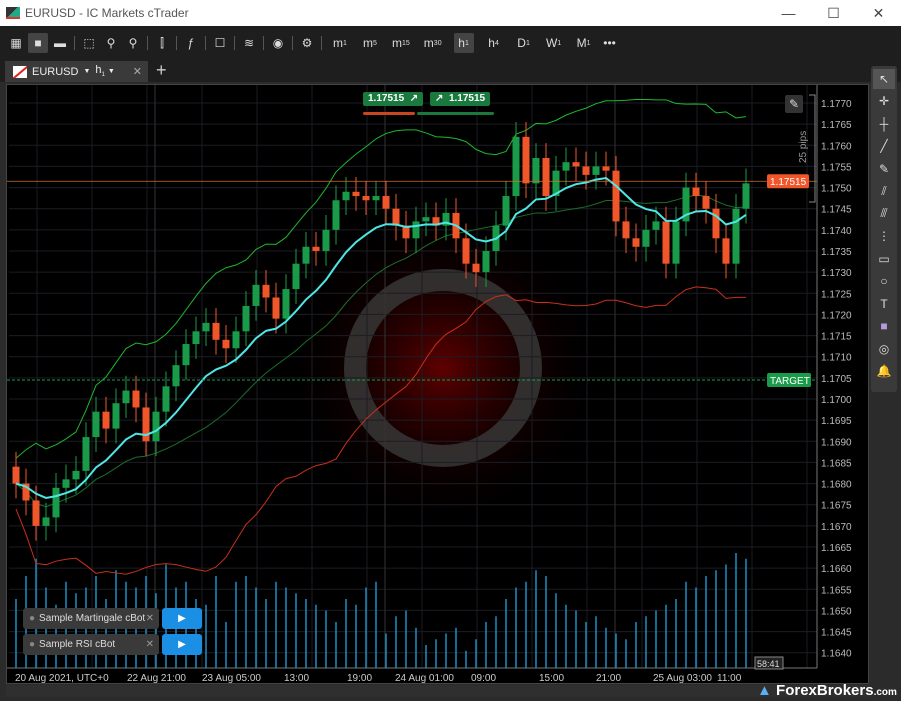 The image size is (901, 701). What do you see at coordinates (60, 43) in the screenshot?
I see `split-layout-icon: ▬` at bounding box center [60, 43].